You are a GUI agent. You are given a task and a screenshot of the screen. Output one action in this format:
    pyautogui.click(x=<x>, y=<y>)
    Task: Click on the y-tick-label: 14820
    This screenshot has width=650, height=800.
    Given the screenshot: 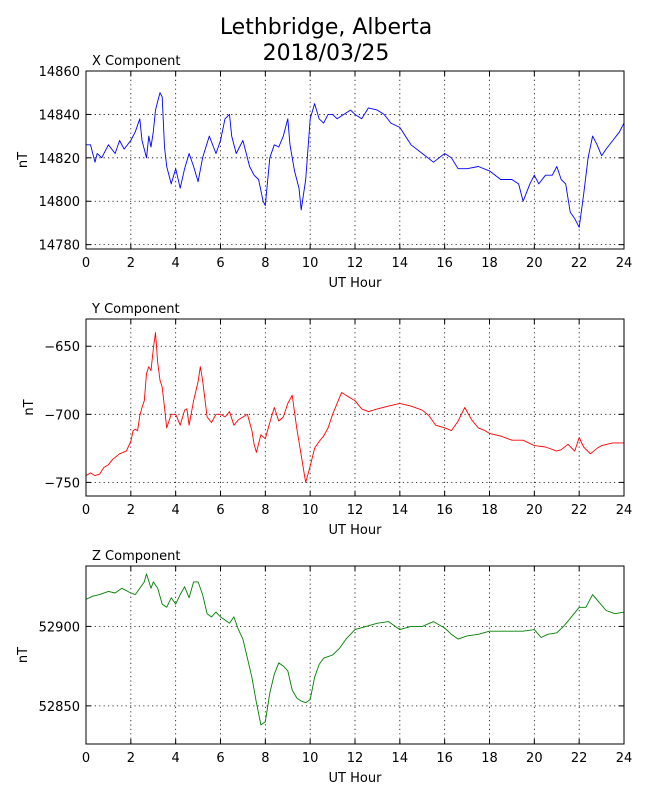 What is the action you would take?
    pyautogui.click(x=59, y=159)
    